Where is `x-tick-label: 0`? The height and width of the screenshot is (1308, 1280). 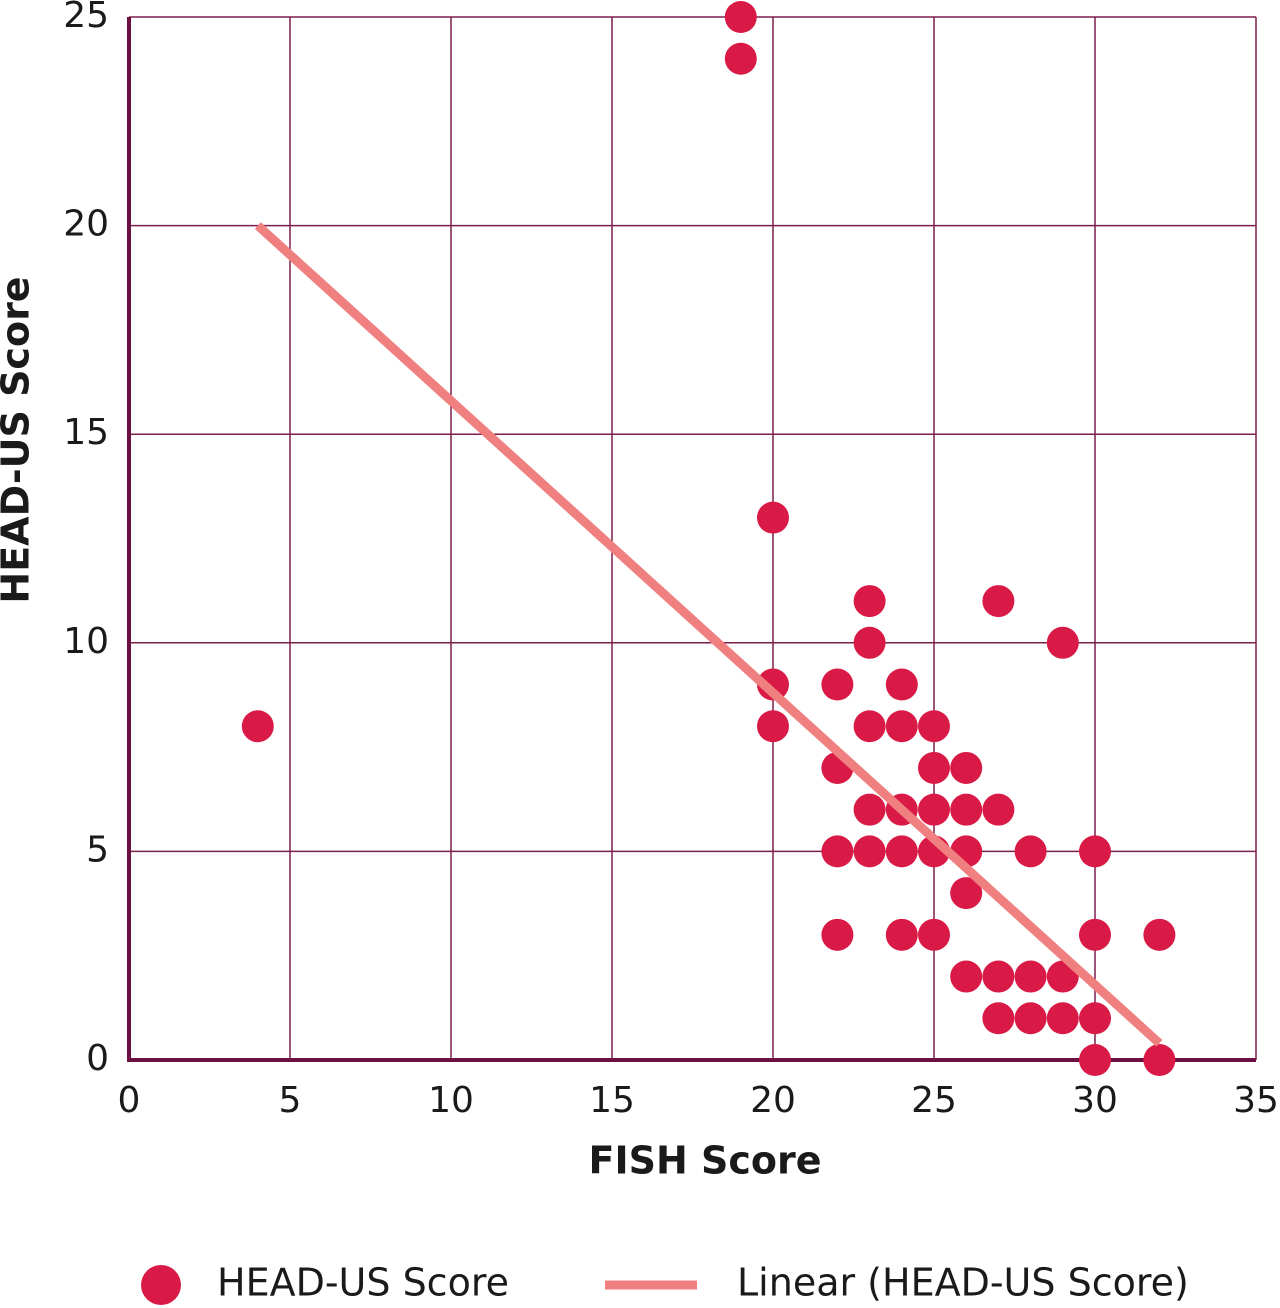 x-tick-label: 0 is located at coordinates (129, 1100).